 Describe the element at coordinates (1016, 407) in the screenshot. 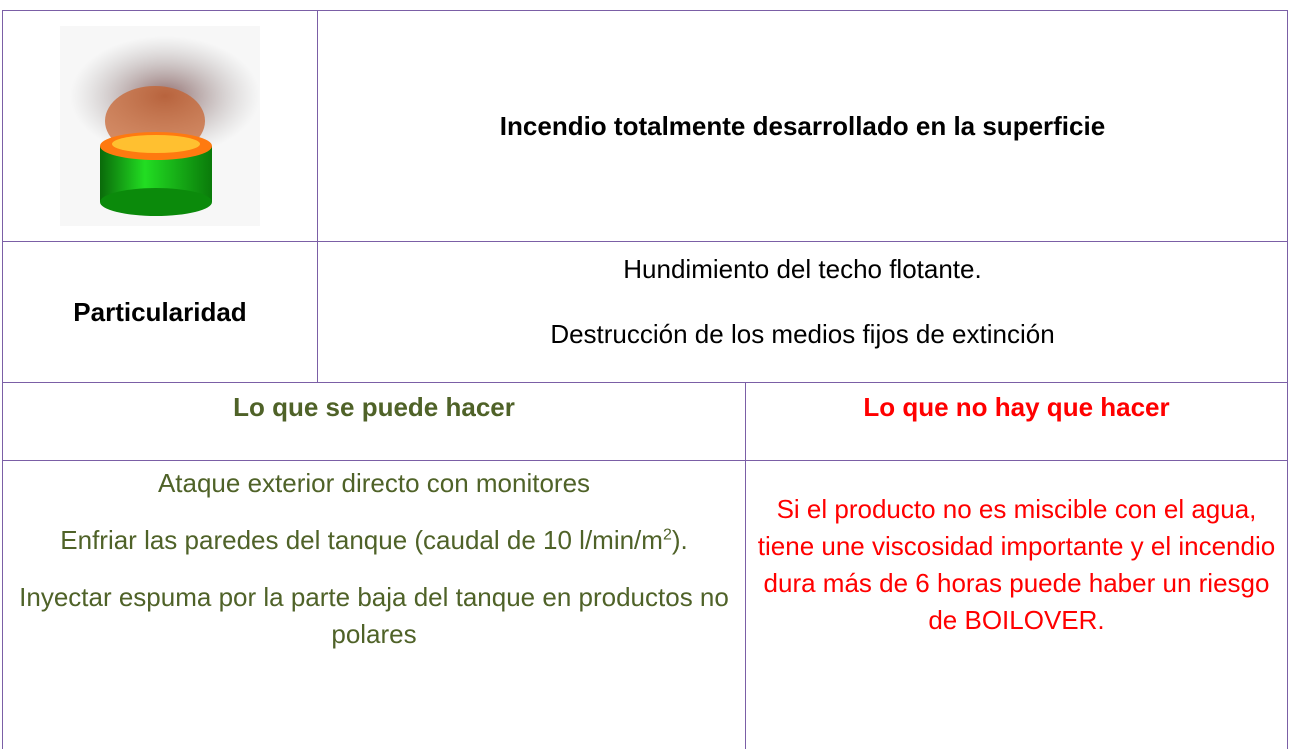

I see `dont-title: Lo que no hay que hacer` at that location.